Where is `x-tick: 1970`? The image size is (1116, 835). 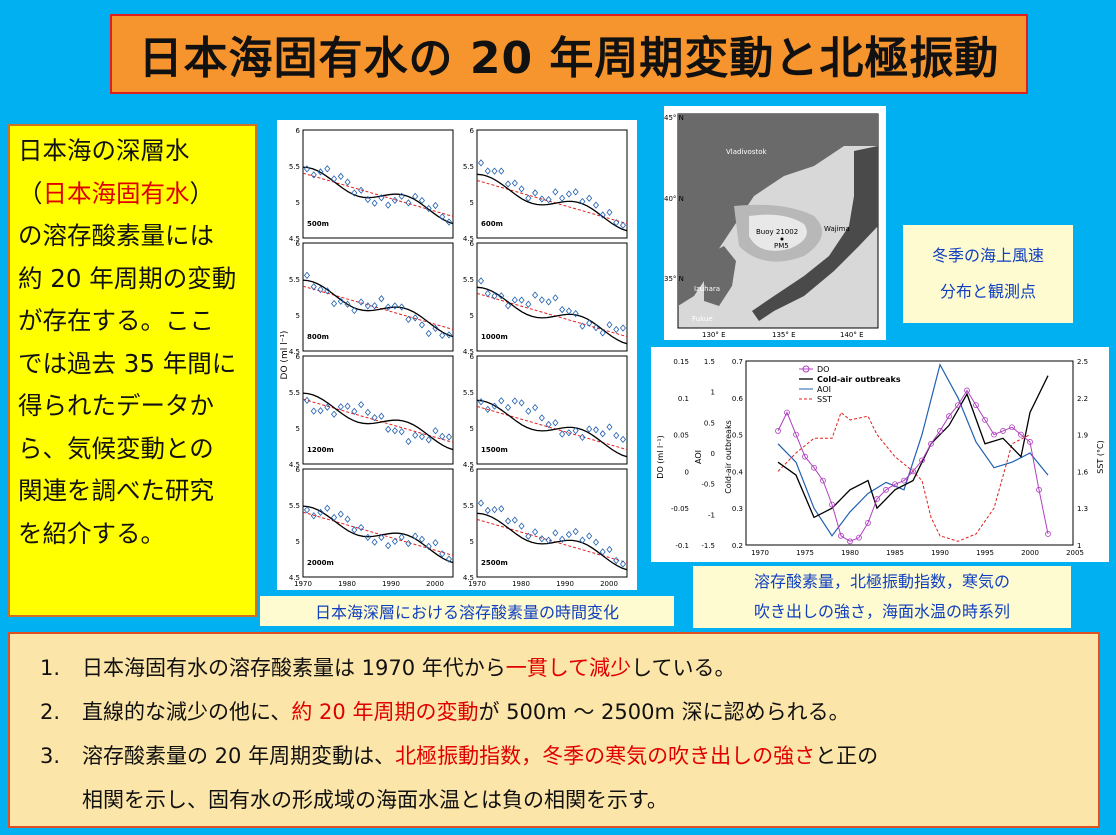 x-tick: 1970 is located at coordinates (760, 553).